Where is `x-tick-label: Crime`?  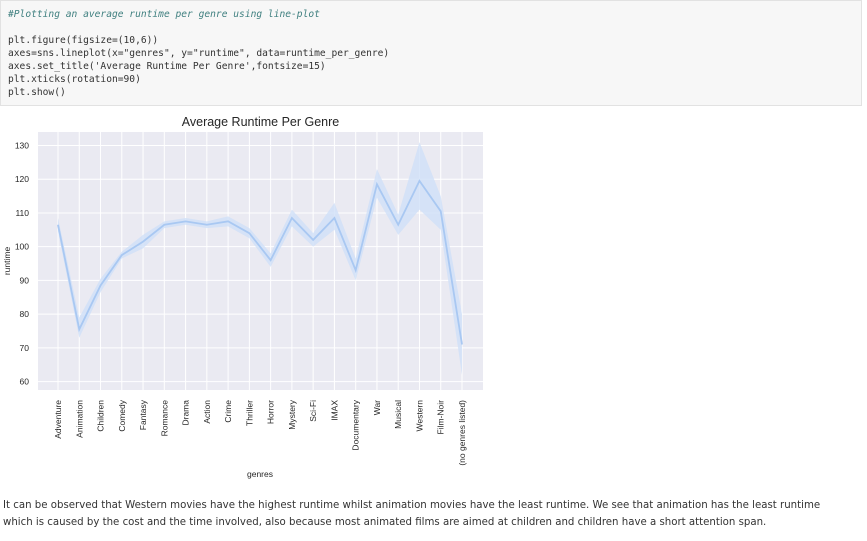
x-tick-label: Crime is located at coordinates (228, 411).